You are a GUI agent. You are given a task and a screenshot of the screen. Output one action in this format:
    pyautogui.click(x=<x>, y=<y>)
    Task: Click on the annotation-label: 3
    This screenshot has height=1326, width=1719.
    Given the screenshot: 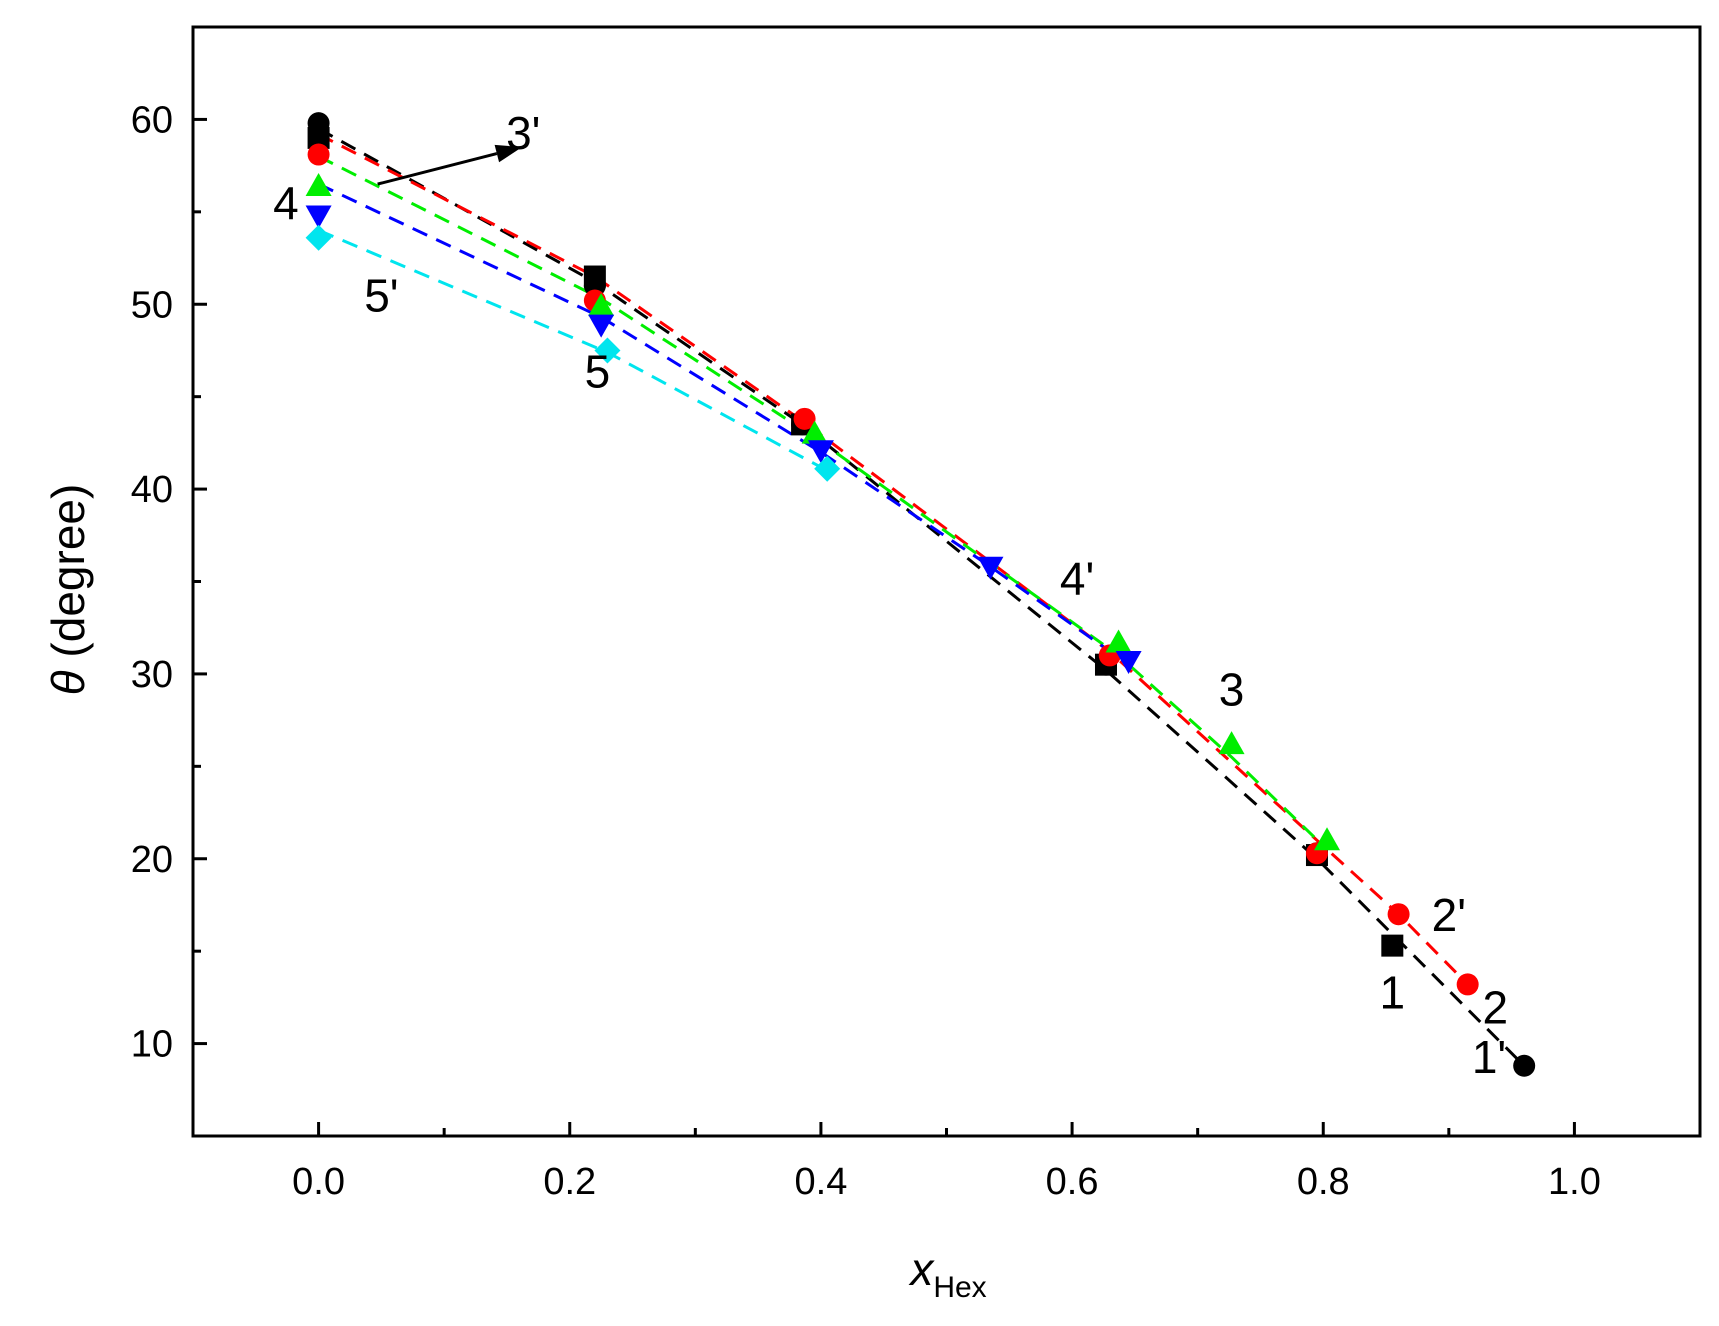 What is the action you would take?
    pyautogui.click(x=1232, y=689)
    